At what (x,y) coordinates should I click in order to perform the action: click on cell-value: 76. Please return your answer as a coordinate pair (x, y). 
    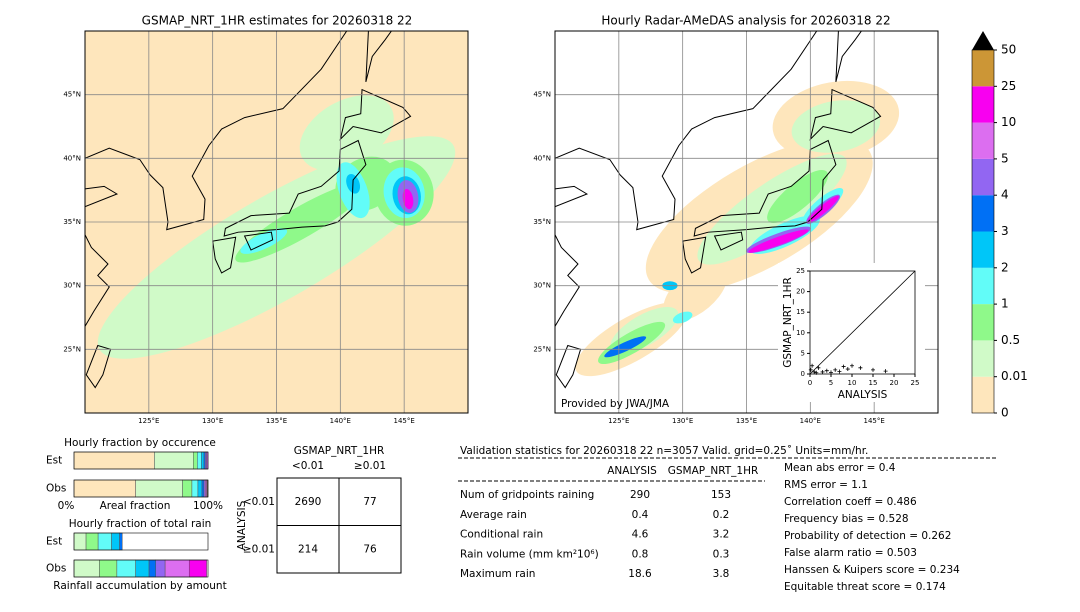
    Looking at the image, I should click on (370, 549).